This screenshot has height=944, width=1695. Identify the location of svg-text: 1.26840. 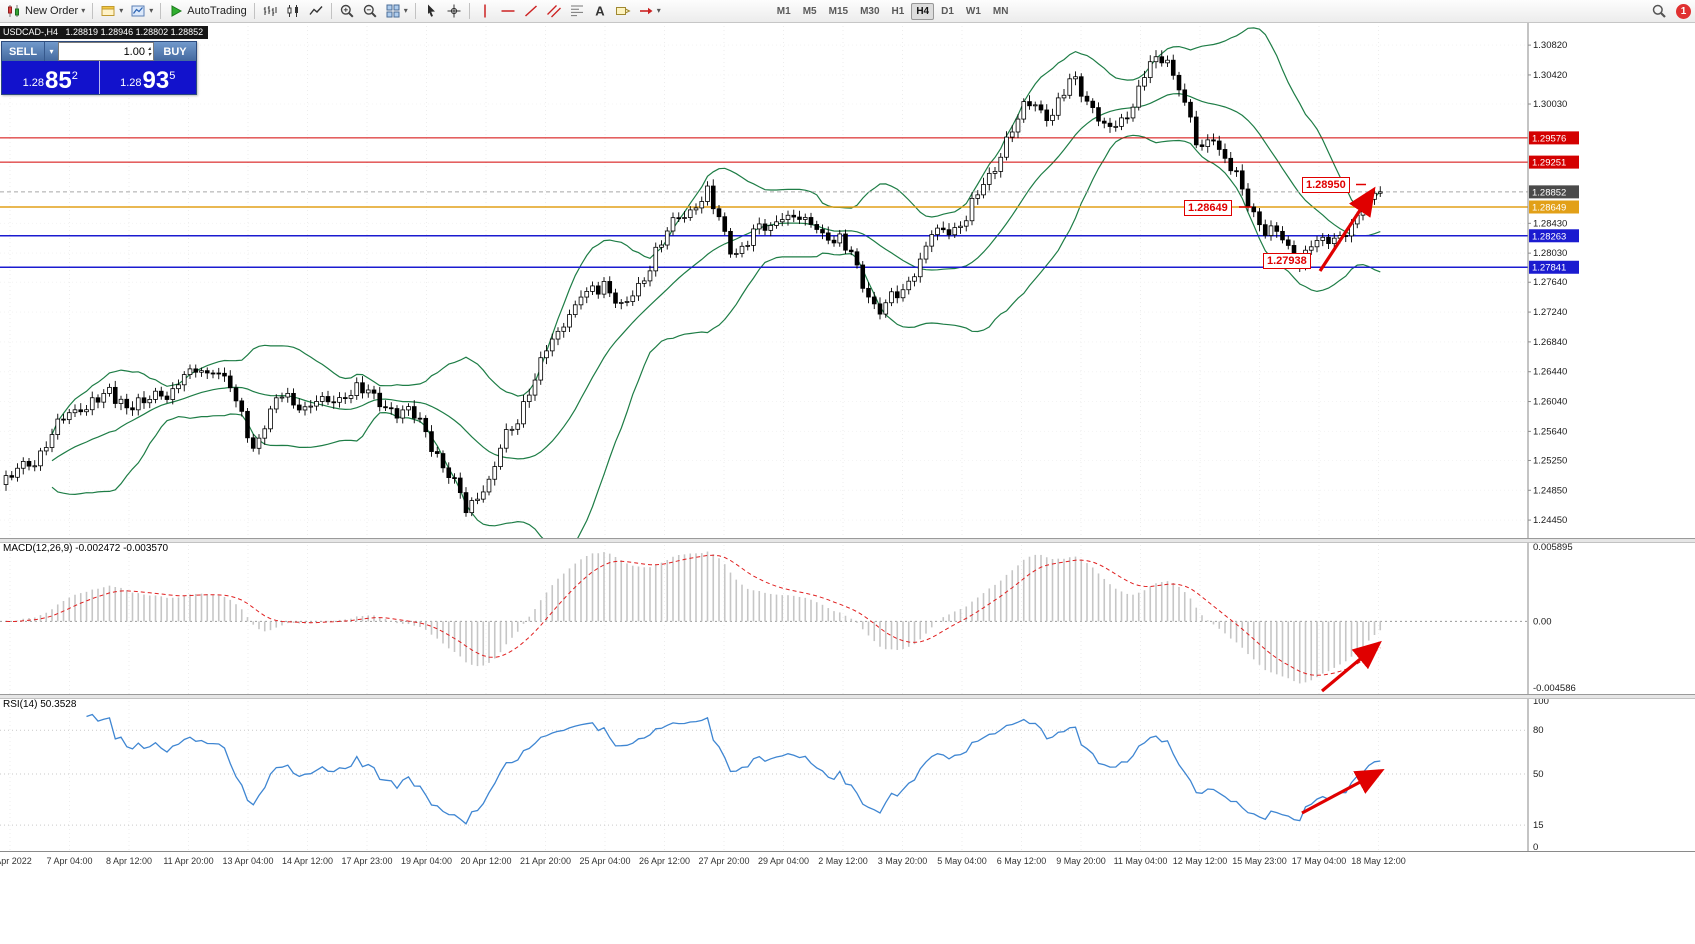
(1550, 342).